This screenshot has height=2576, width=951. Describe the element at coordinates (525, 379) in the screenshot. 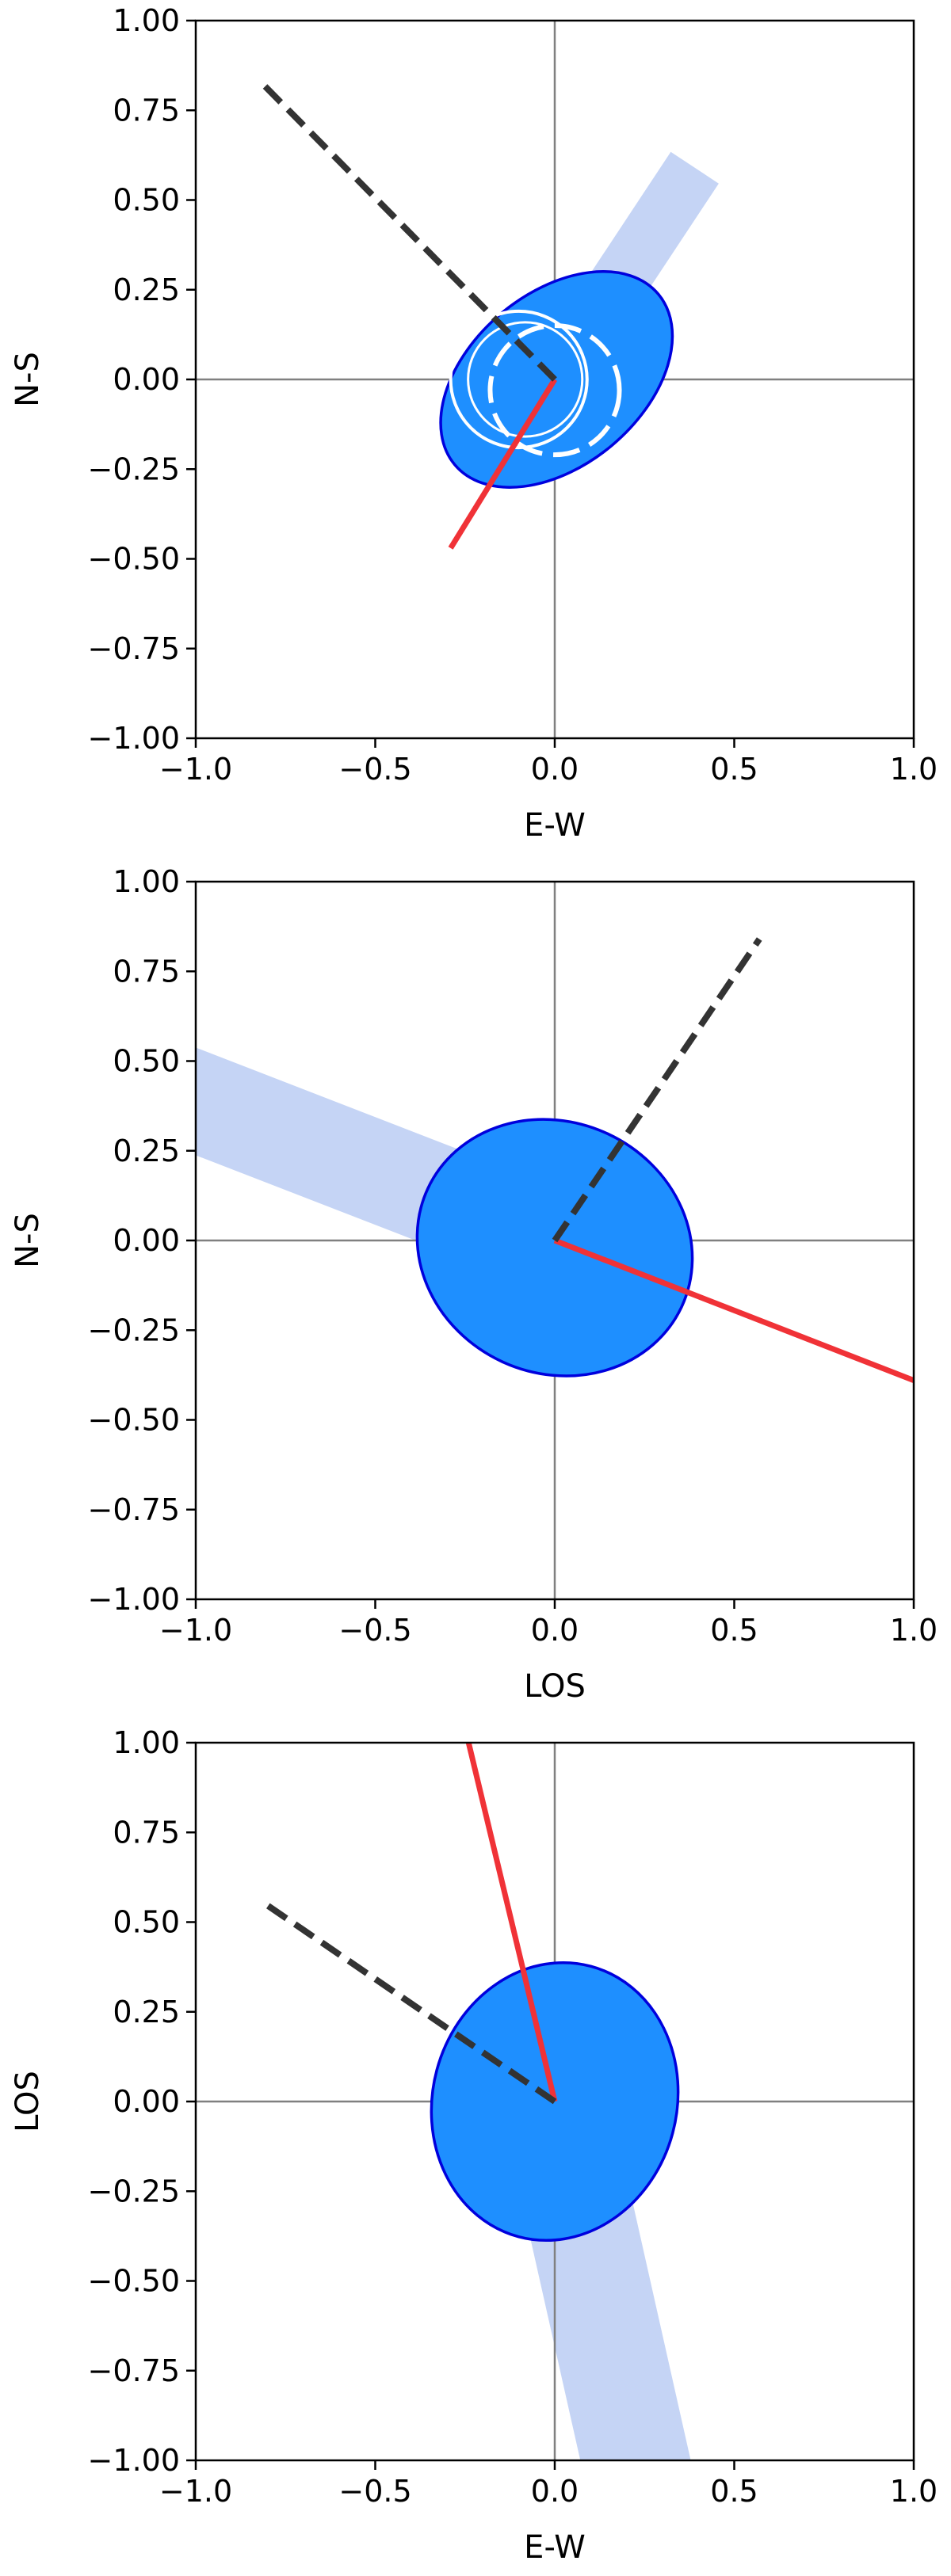

I see `white-circle-inner` at that location.